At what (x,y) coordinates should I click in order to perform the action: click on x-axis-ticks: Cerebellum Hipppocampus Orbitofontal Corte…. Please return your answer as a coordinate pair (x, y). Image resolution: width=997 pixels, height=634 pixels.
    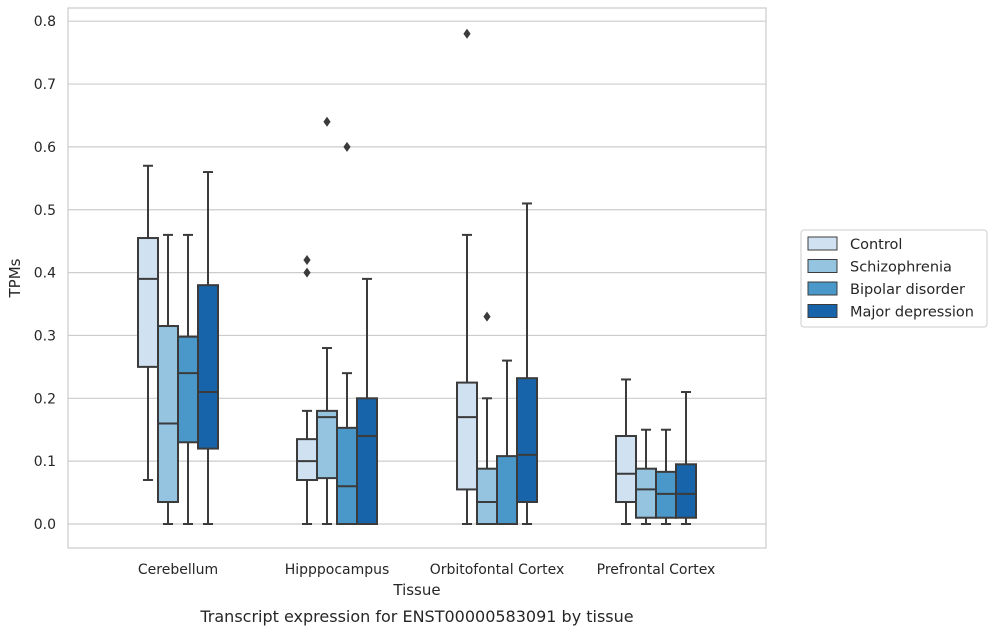
    Looking at the image, I should click on (426, 570).